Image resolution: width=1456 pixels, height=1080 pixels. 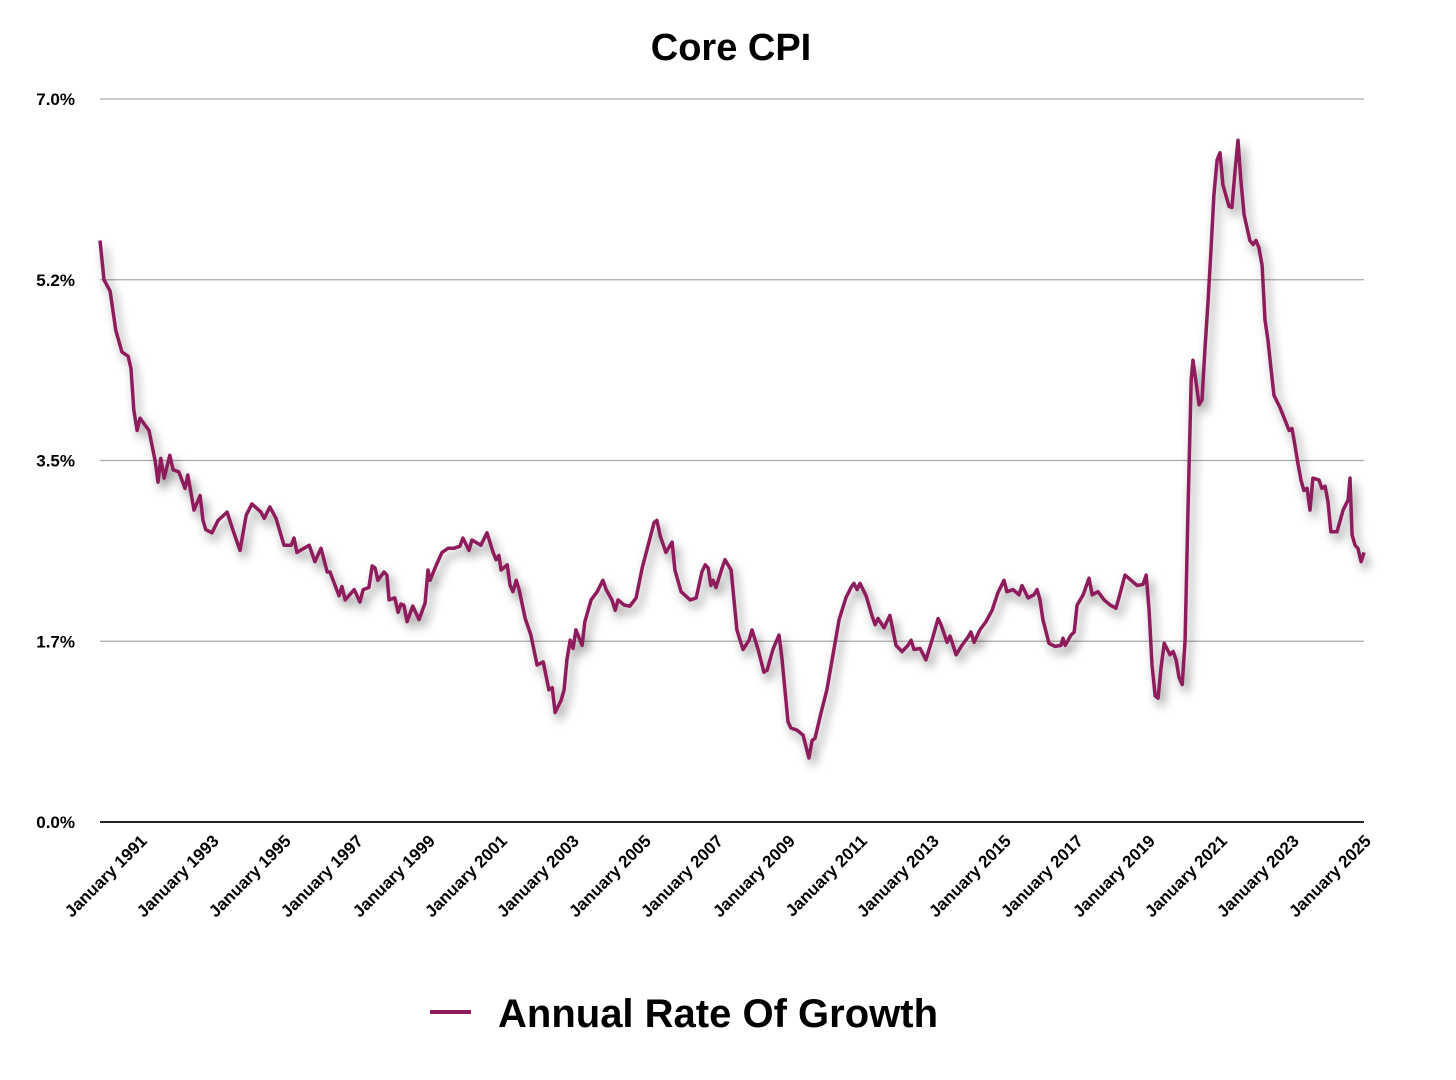 What do you see at coordinates (55, 641) in the screenshot?
I see `y-tick-label: 1.7%` at bounding box center [55, 641].